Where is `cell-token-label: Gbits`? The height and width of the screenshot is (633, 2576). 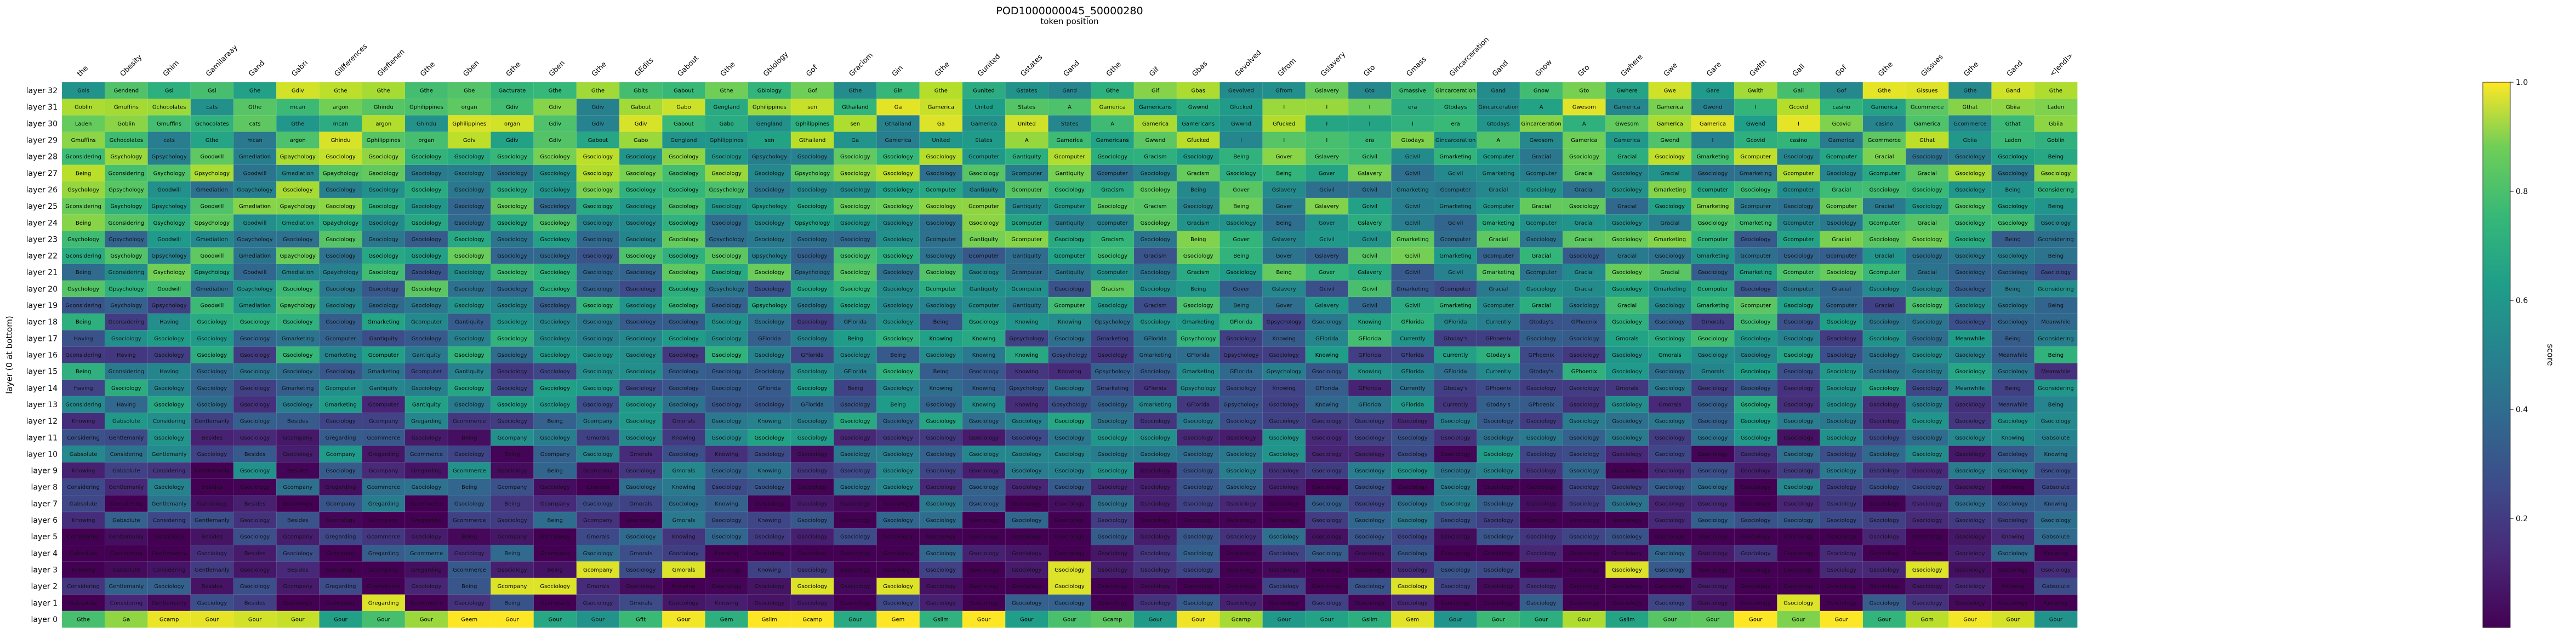
cell-token-label: Gbits is located at coordinates (641, 91).